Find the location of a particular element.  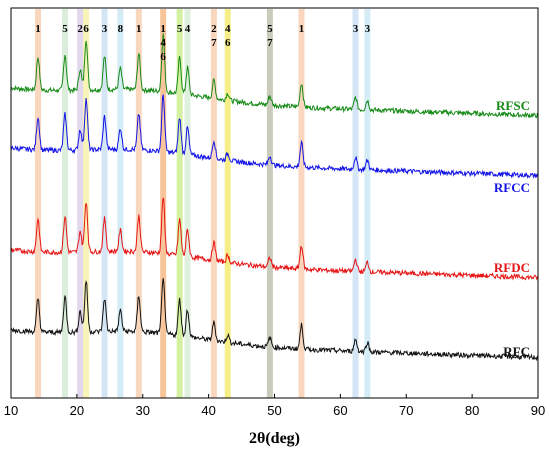

series-label-rfcc: RFCC is located at coordinates (512, 187).